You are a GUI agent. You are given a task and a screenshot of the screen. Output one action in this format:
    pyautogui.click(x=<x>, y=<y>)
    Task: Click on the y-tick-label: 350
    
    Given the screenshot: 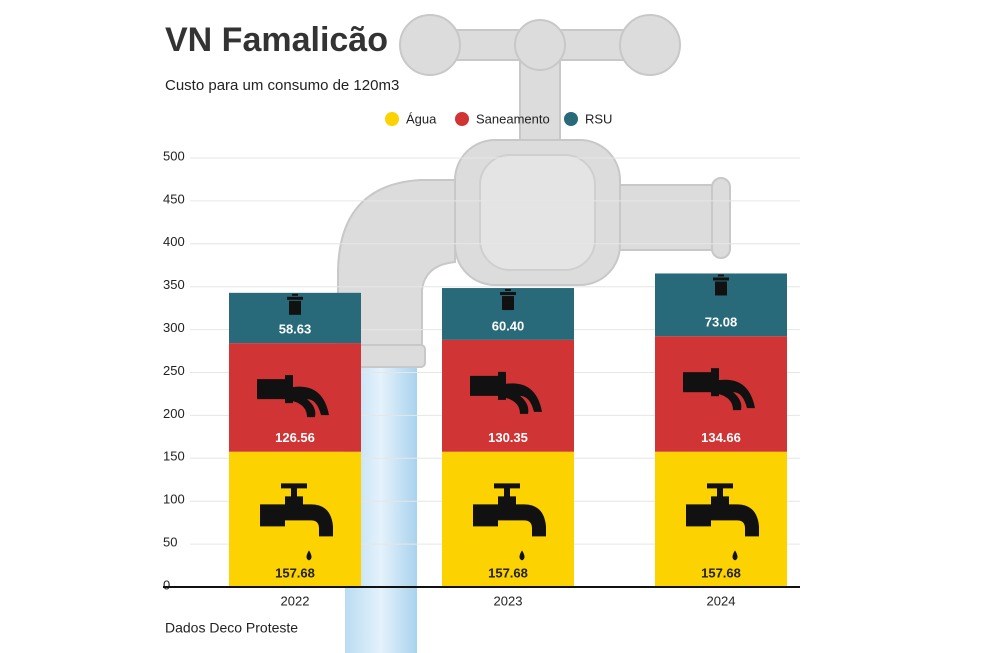 What is the action you would take?
    pyautogui.click(x=174, y=284)
    